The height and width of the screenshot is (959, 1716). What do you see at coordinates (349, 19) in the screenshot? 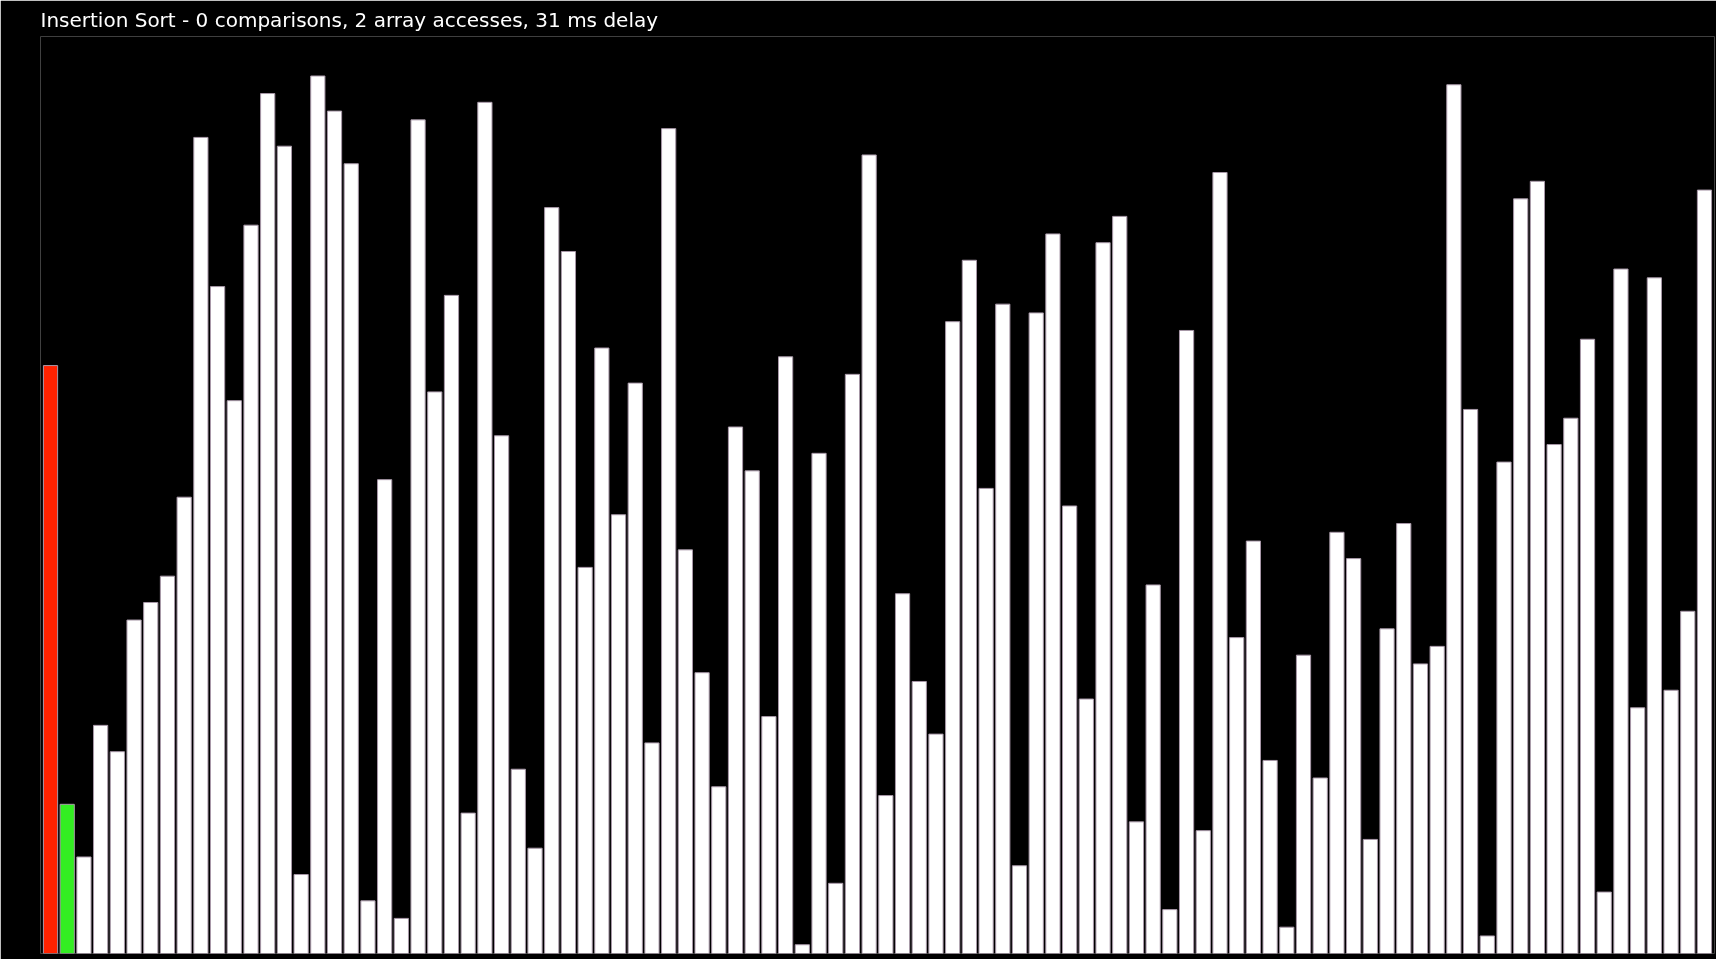
I see `chart-title: Insertion Sort - 0 comparisons, 2 array accesses, 31 ms delay` at bounding box center [349, 19].